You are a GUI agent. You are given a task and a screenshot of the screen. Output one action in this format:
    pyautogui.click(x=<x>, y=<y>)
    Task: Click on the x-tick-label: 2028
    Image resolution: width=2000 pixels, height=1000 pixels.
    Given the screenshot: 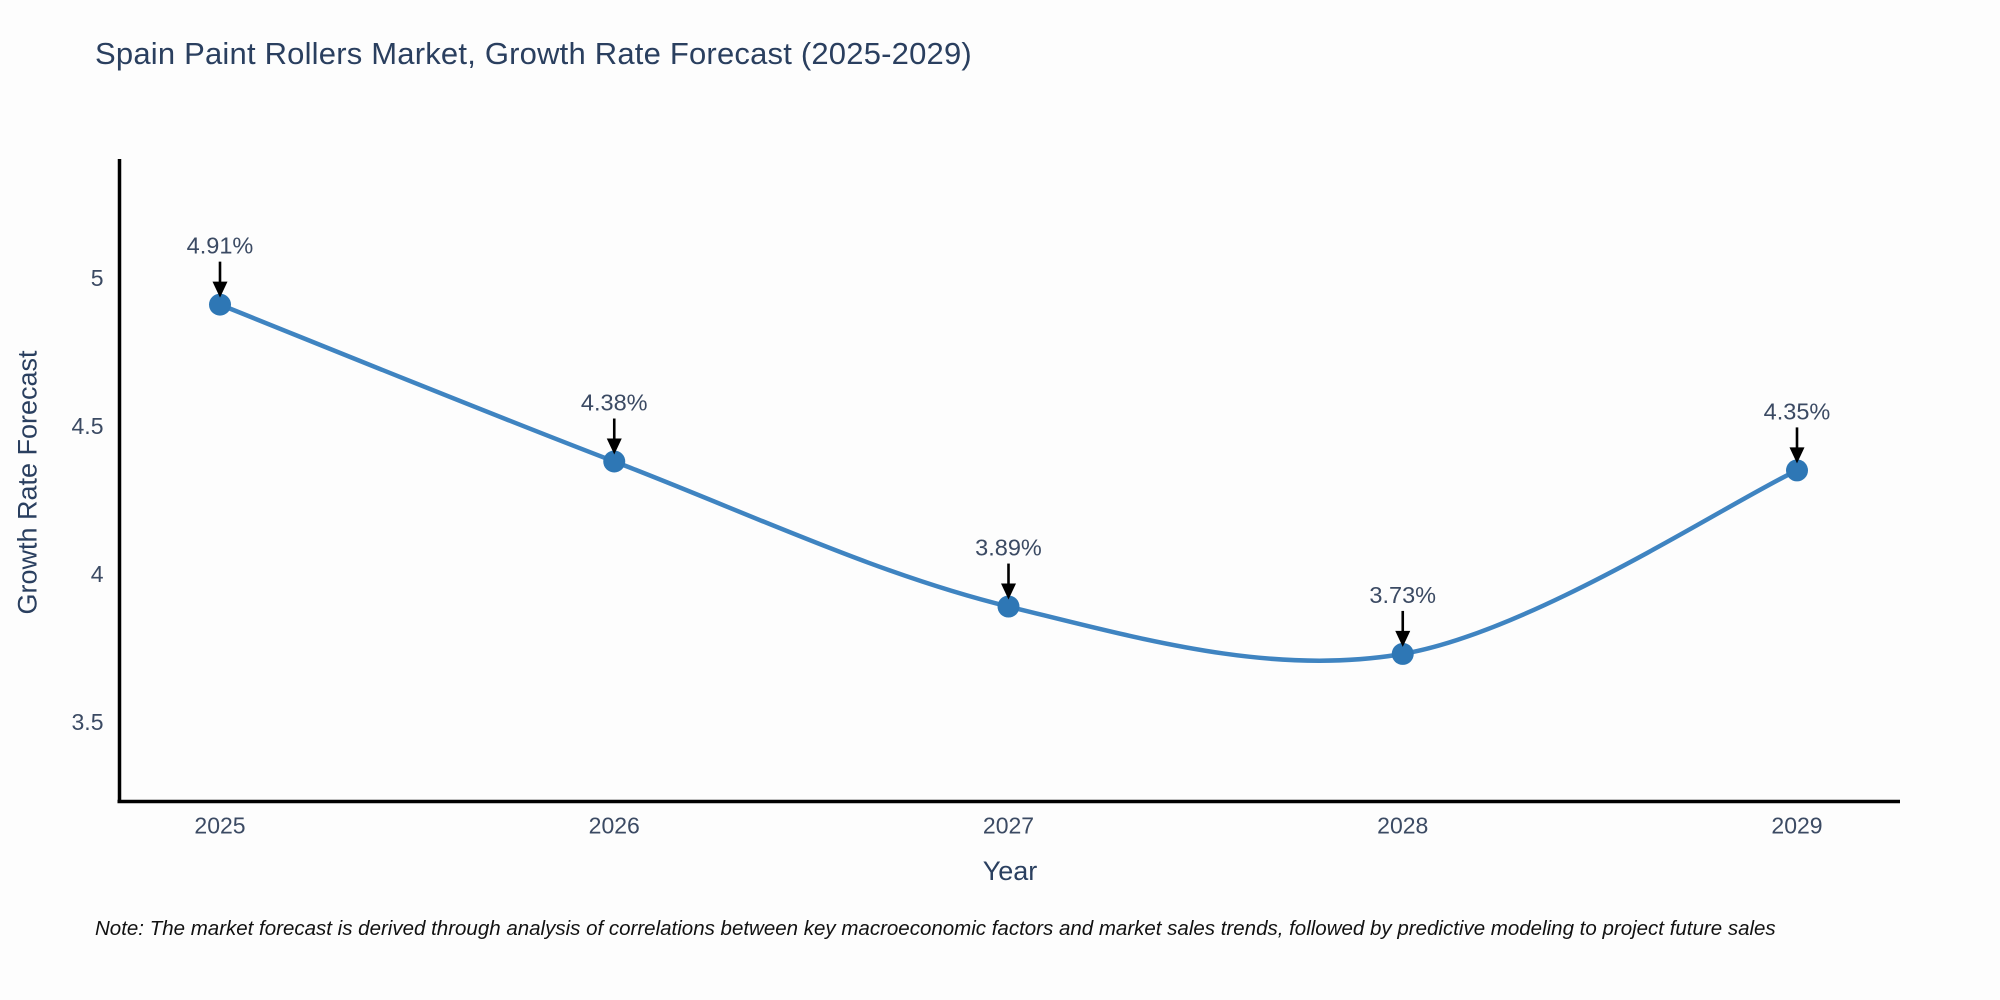 What is the action you would take?
    pyautogui.click(x=1402, y=826)
    